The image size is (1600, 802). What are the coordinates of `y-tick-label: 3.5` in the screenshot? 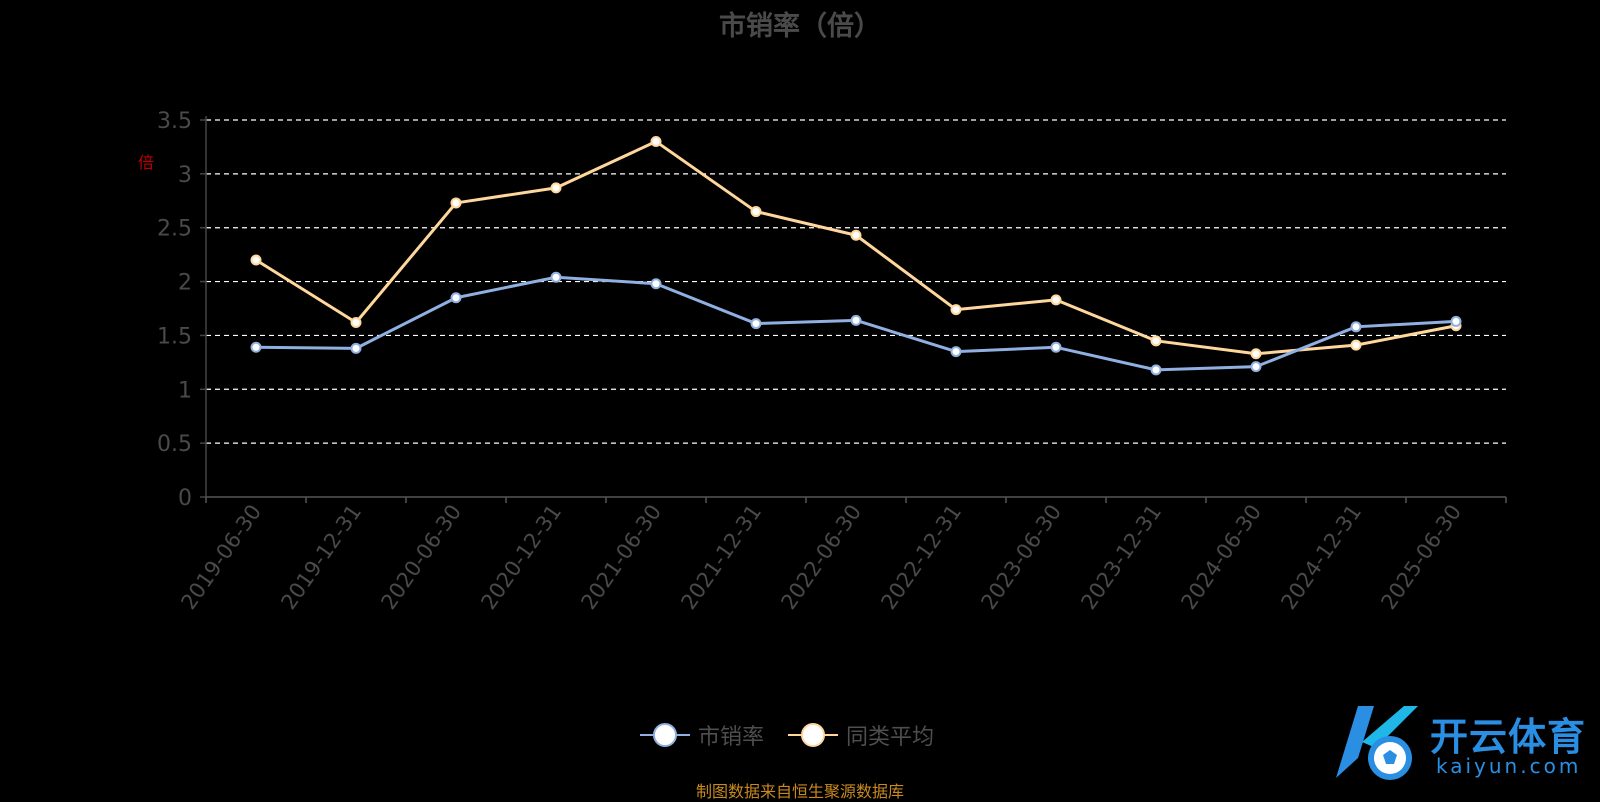 It's located at (174, 121).